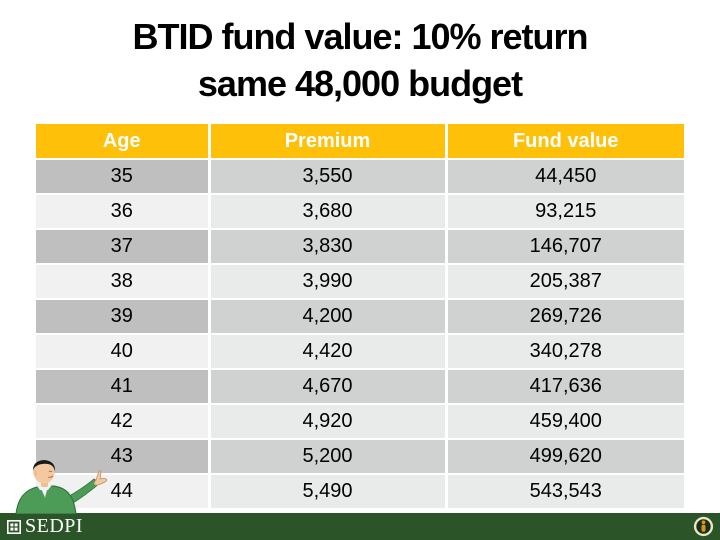 This screenshot has height=540, width=720. I want to click on table-cell: 269,726, so click(565, 317).